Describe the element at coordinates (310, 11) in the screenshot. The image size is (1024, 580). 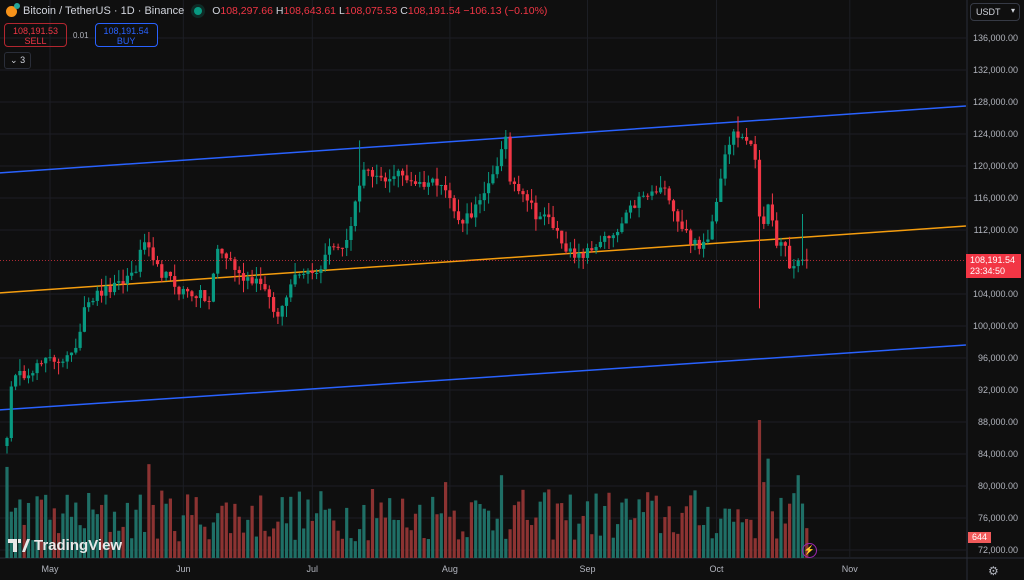
I see `high-value: 108,643.61` at that location.